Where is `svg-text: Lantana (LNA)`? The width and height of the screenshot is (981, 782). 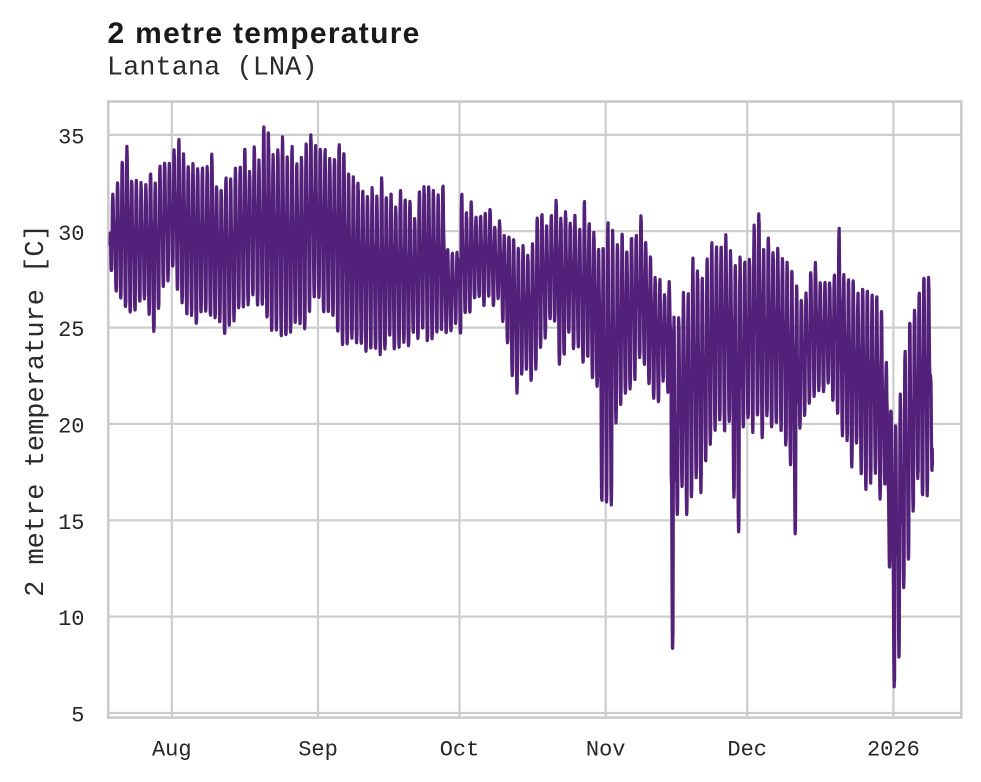
svg-text: Lantana (LNA) is located at coordinates (212, 68).